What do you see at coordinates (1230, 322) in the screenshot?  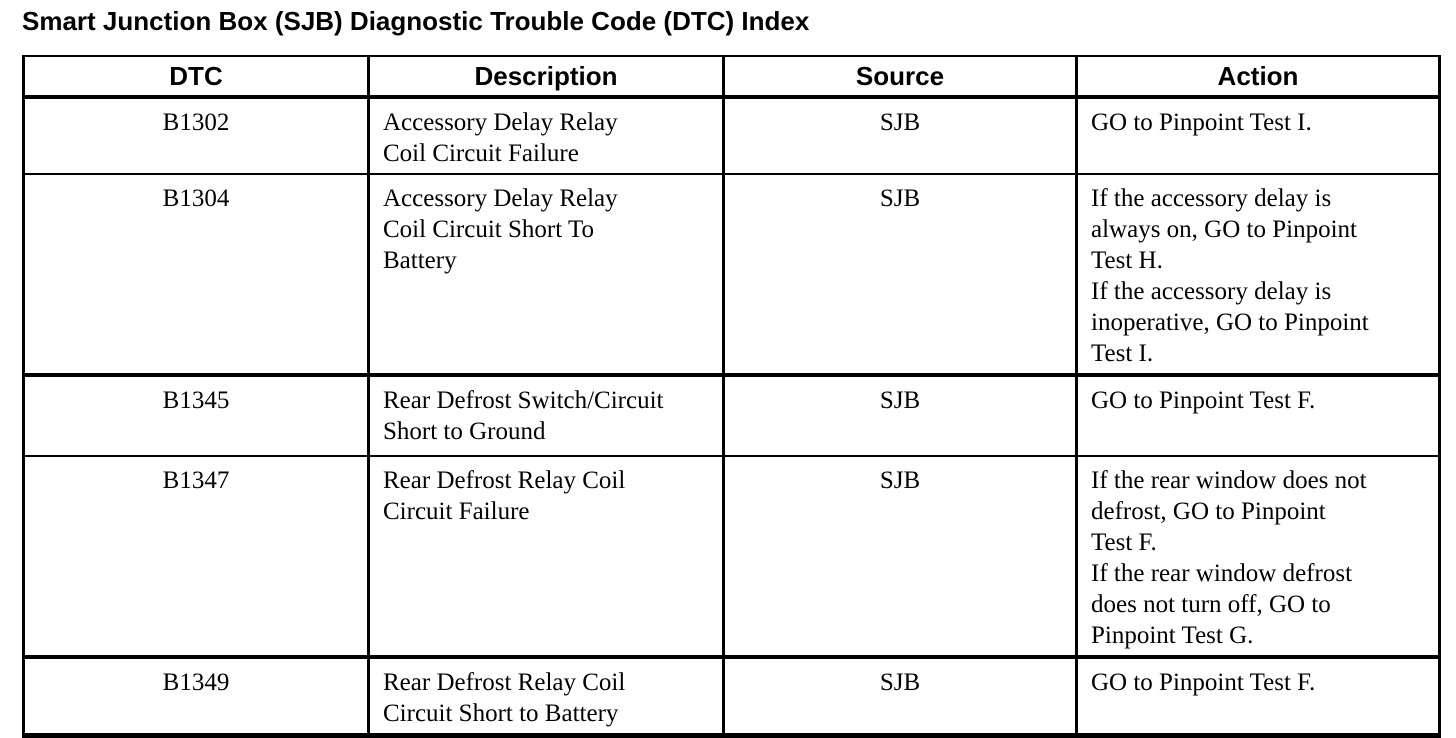 I see `text-line: inoperative, GO to Pinpoint` at bounding box center [1230, 322].